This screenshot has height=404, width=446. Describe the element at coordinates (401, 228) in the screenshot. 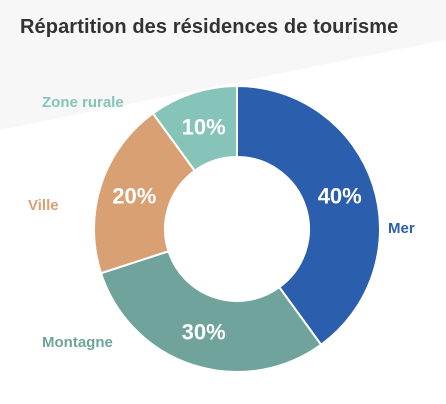

I see `category-label-mer: Mer` at that location.